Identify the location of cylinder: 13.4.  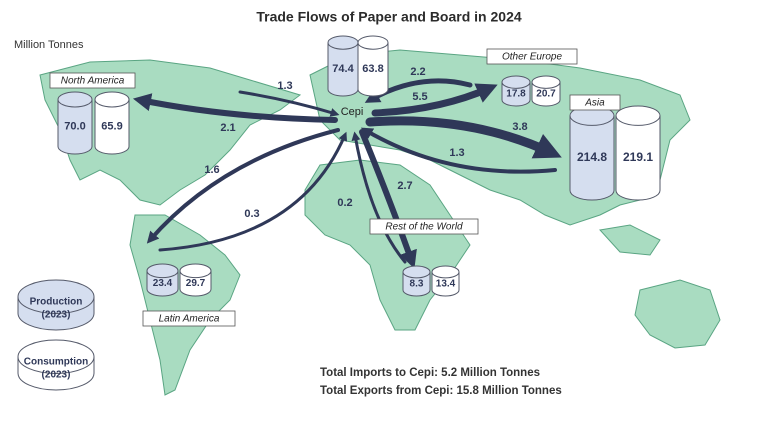
(445, 281).